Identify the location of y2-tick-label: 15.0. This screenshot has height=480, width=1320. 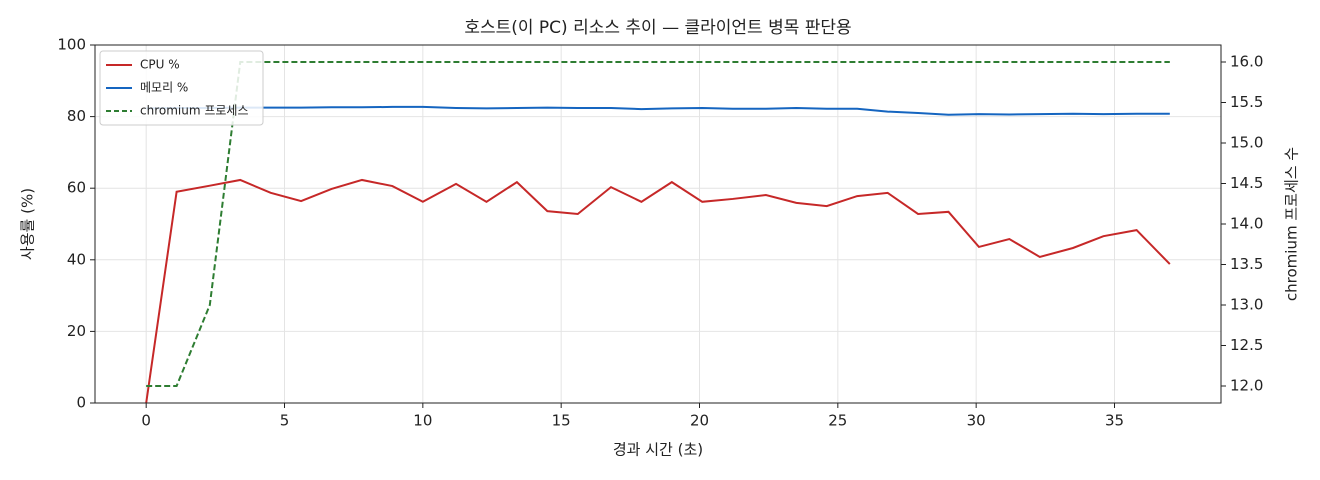
(1246, 143).